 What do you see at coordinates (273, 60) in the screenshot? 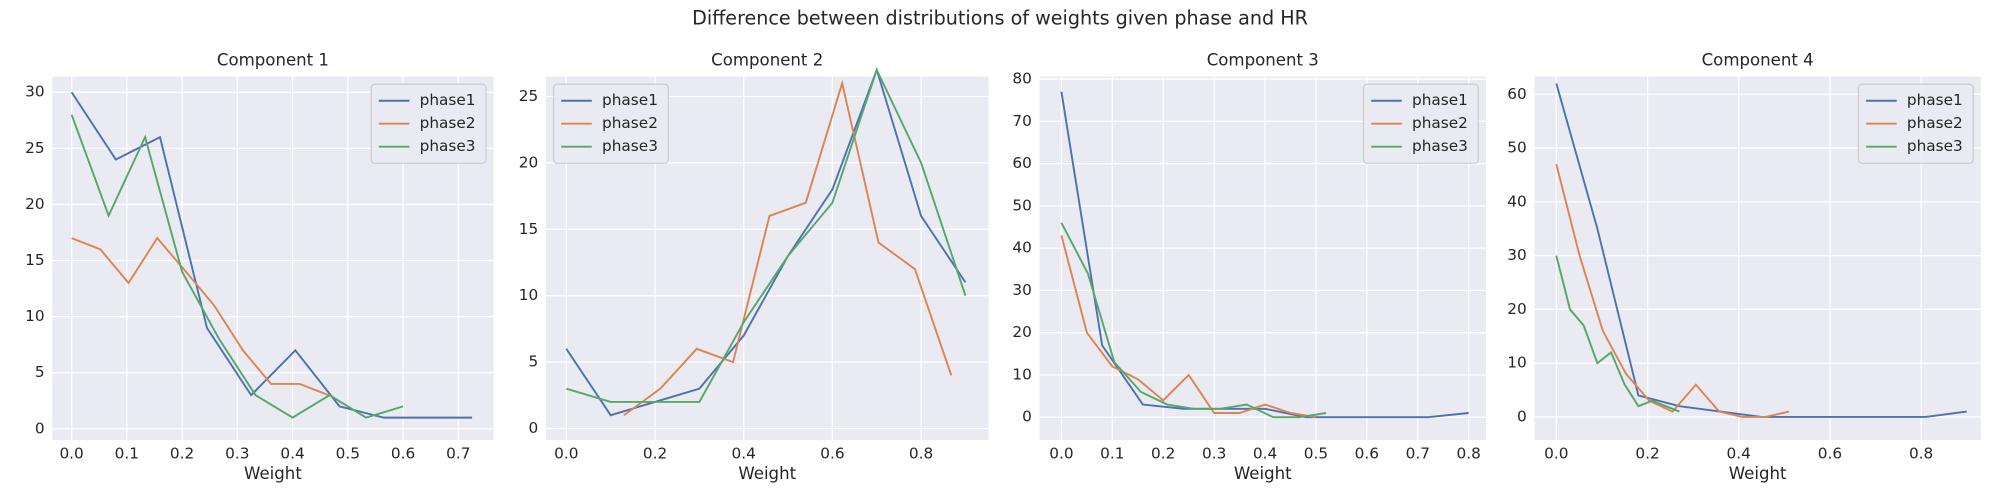
I see `subplot-title: Component 1` at bounding box center [273, 60].